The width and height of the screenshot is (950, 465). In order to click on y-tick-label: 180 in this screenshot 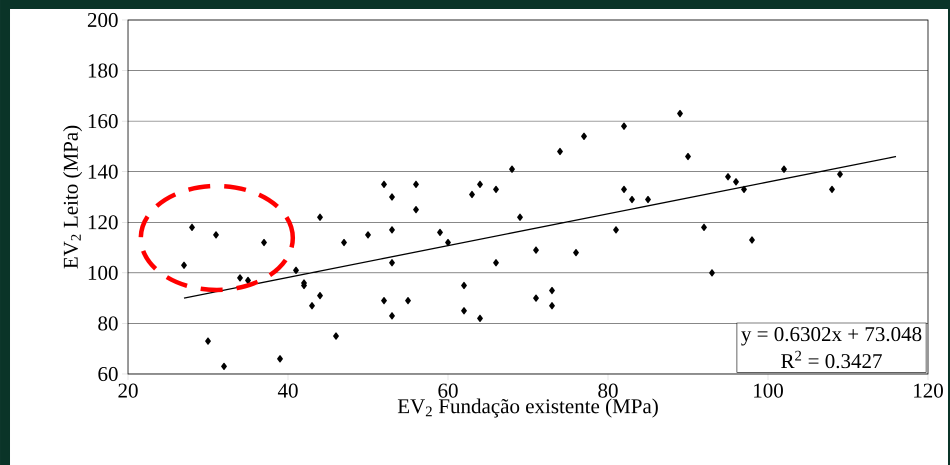, I will do `click(103, 70)`.